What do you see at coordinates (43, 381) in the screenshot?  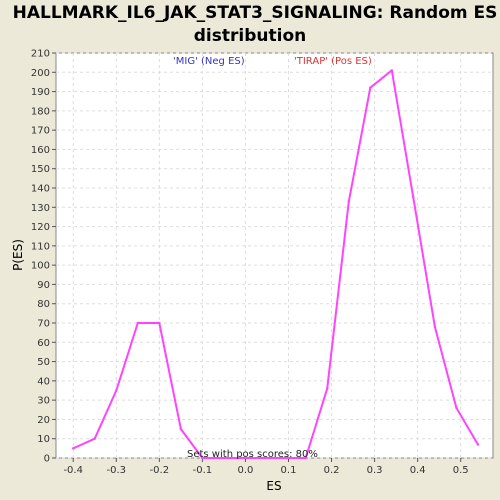 I see `y-tick-label: 40` at bounding box center [43, 381].